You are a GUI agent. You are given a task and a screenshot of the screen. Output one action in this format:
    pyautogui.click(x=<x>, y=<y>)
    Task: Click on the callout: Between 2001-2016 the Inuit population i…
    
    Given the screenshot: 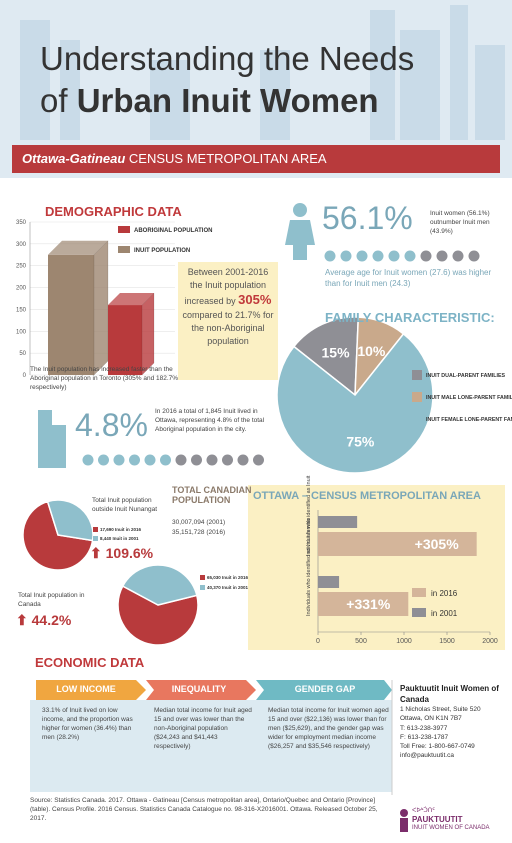 What is the action you would take?
    pyautogui.click(x=228, y=321)
    